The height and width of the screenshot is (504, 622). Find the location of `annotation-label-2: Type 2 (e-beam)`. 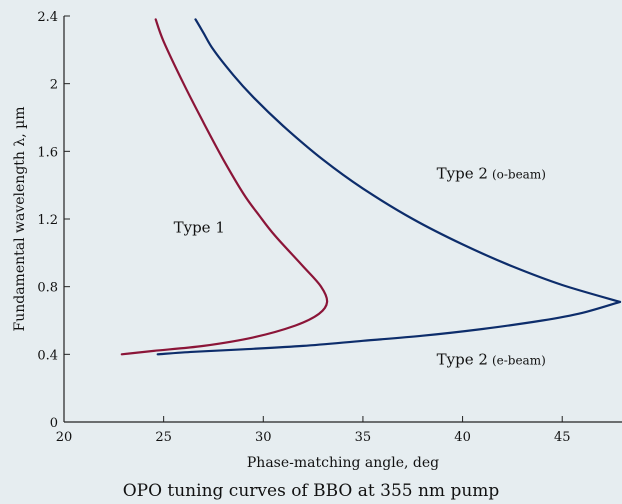

annotation-label-2: Type 2 (e-beam) is located at coordinates (491, 359).